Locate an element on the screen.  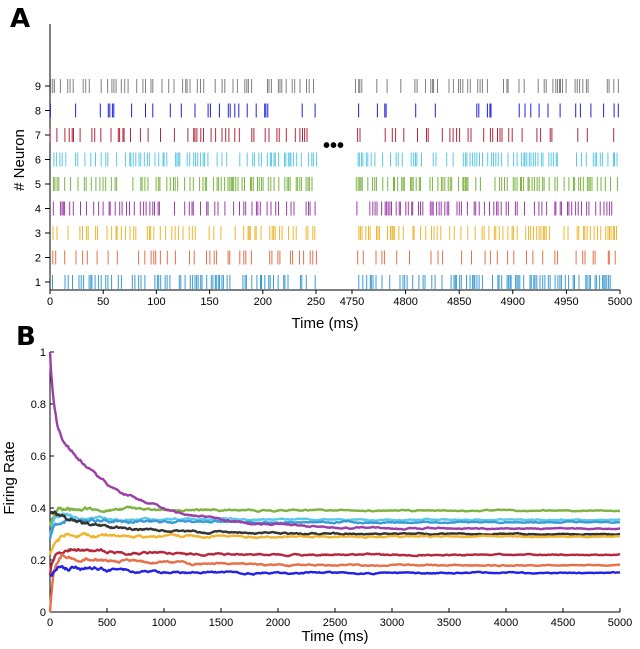
raster-x-tick-label: 100 is located at coordinates (156, 302).